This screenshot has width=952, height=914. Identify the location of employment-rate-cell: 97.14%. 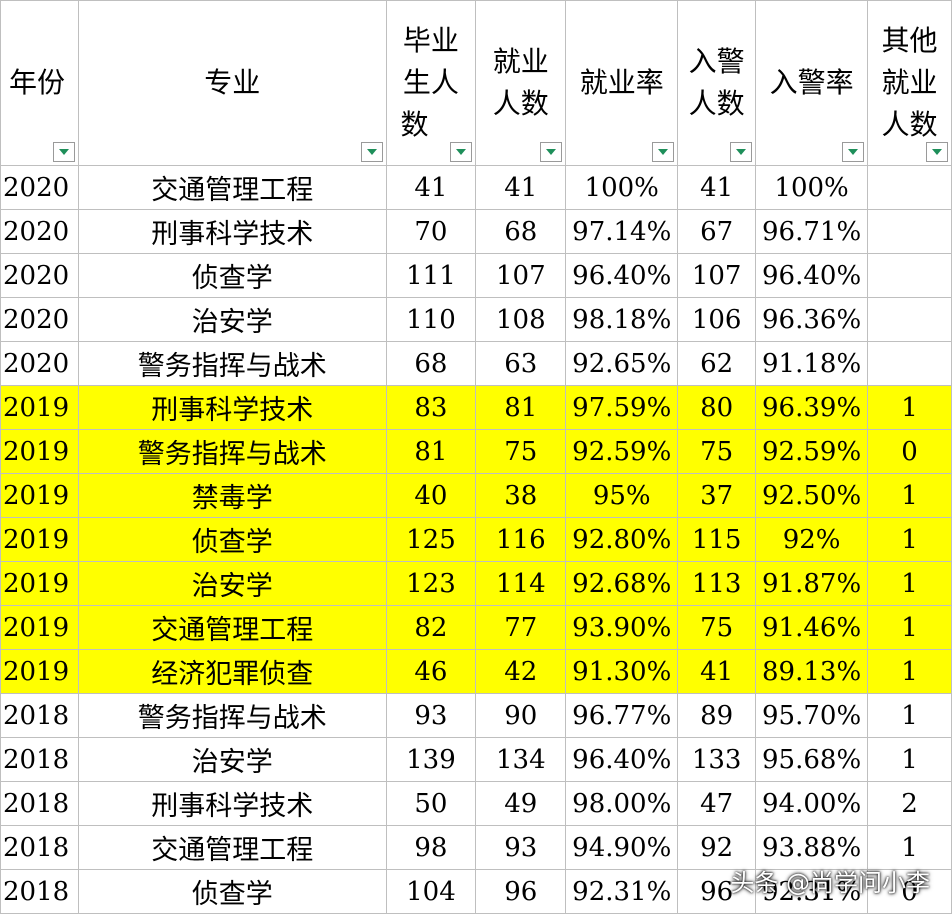
(622, 231).